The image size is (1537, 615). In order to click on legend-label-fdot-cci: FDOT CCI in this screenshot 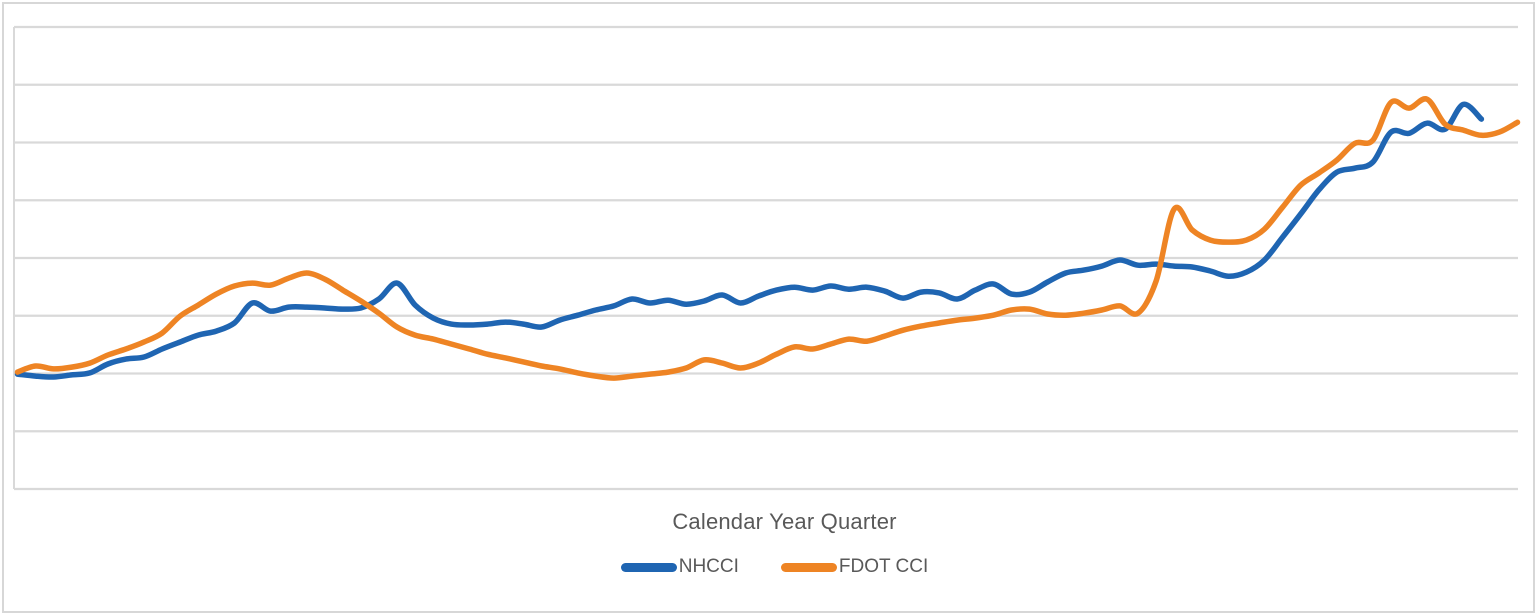, I will do `click(883, 566)`.